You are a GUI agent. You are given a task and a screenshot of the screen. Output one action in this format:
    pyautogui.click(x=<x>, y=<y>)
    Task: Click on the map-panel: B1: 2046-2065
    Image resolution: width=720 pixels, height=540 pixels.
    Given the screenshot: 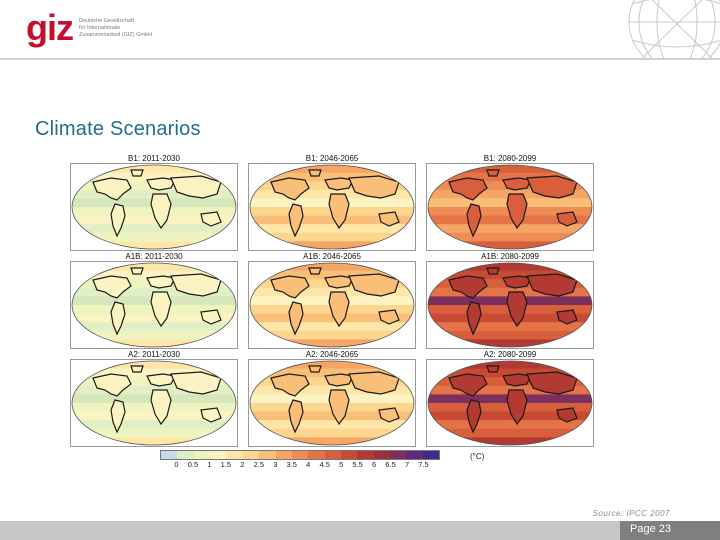 What is the action you would take?
    pyautogui.click(x=332, y=204)
    